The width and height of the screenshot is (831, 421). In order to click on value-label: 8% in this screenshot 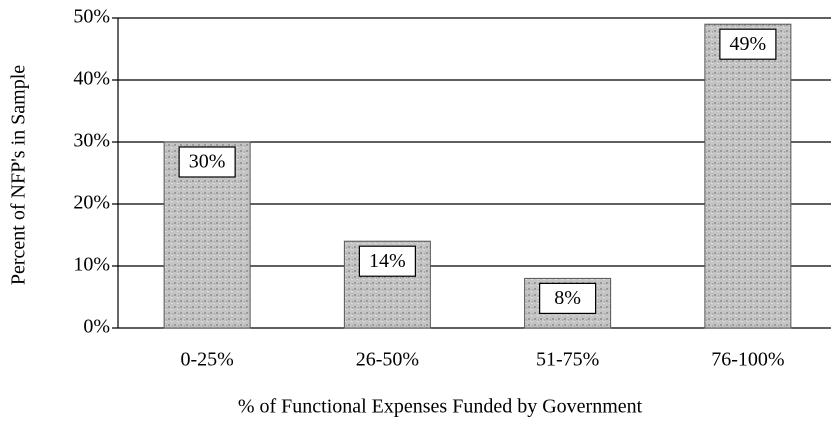, I will do `click(567, 298)`.